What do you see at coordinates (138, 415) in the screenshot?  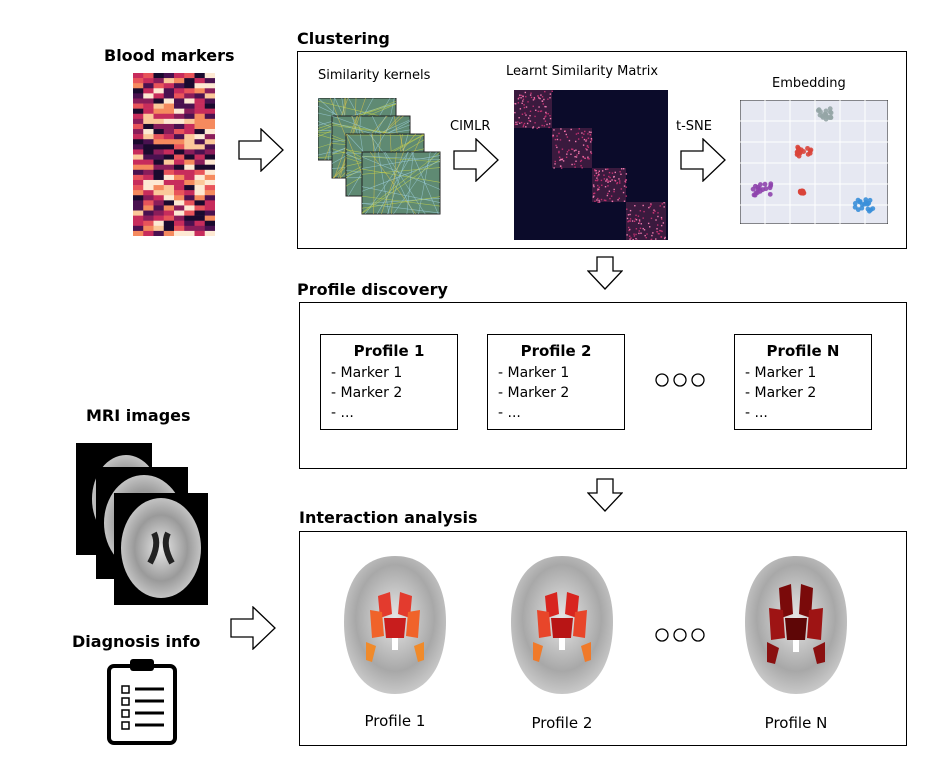 I see `mri-title: MRI images` at bounding box center [138, 415].